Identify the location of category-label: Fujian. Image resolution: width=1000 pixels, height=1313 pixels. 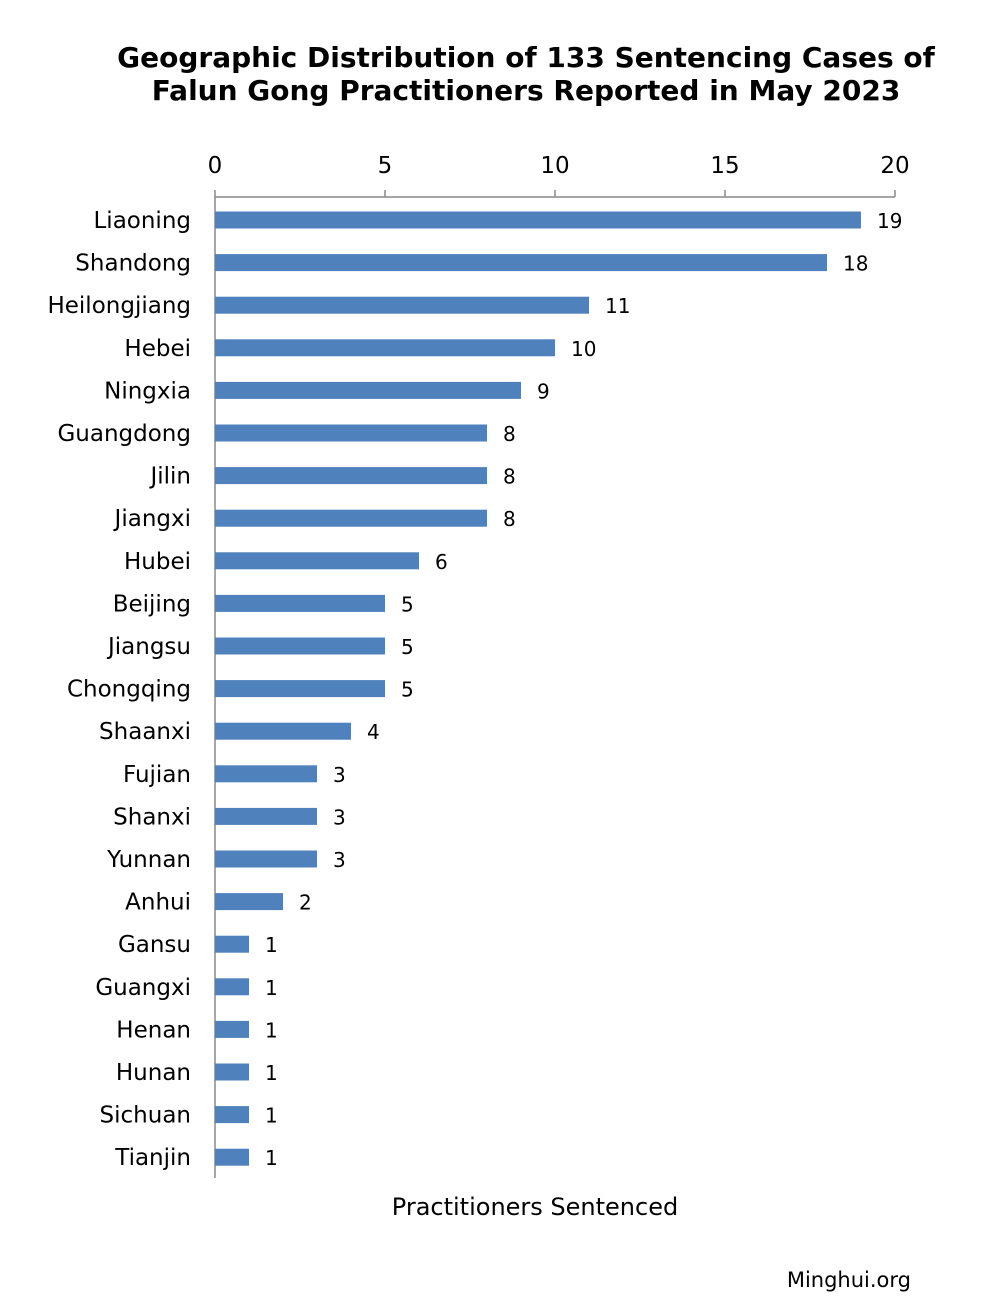
(157, 775).